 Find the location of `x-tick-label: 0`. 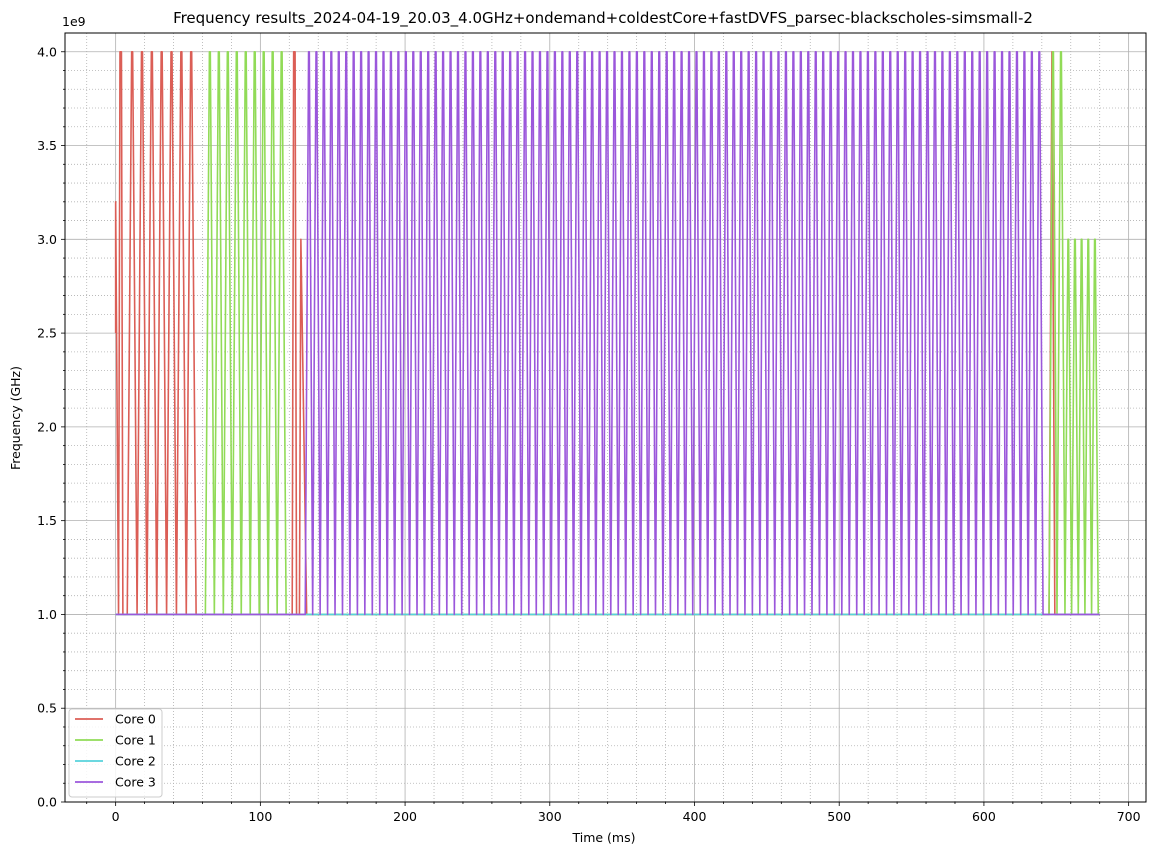

x-tick-label: 0 is located at coordinates (116, 816).